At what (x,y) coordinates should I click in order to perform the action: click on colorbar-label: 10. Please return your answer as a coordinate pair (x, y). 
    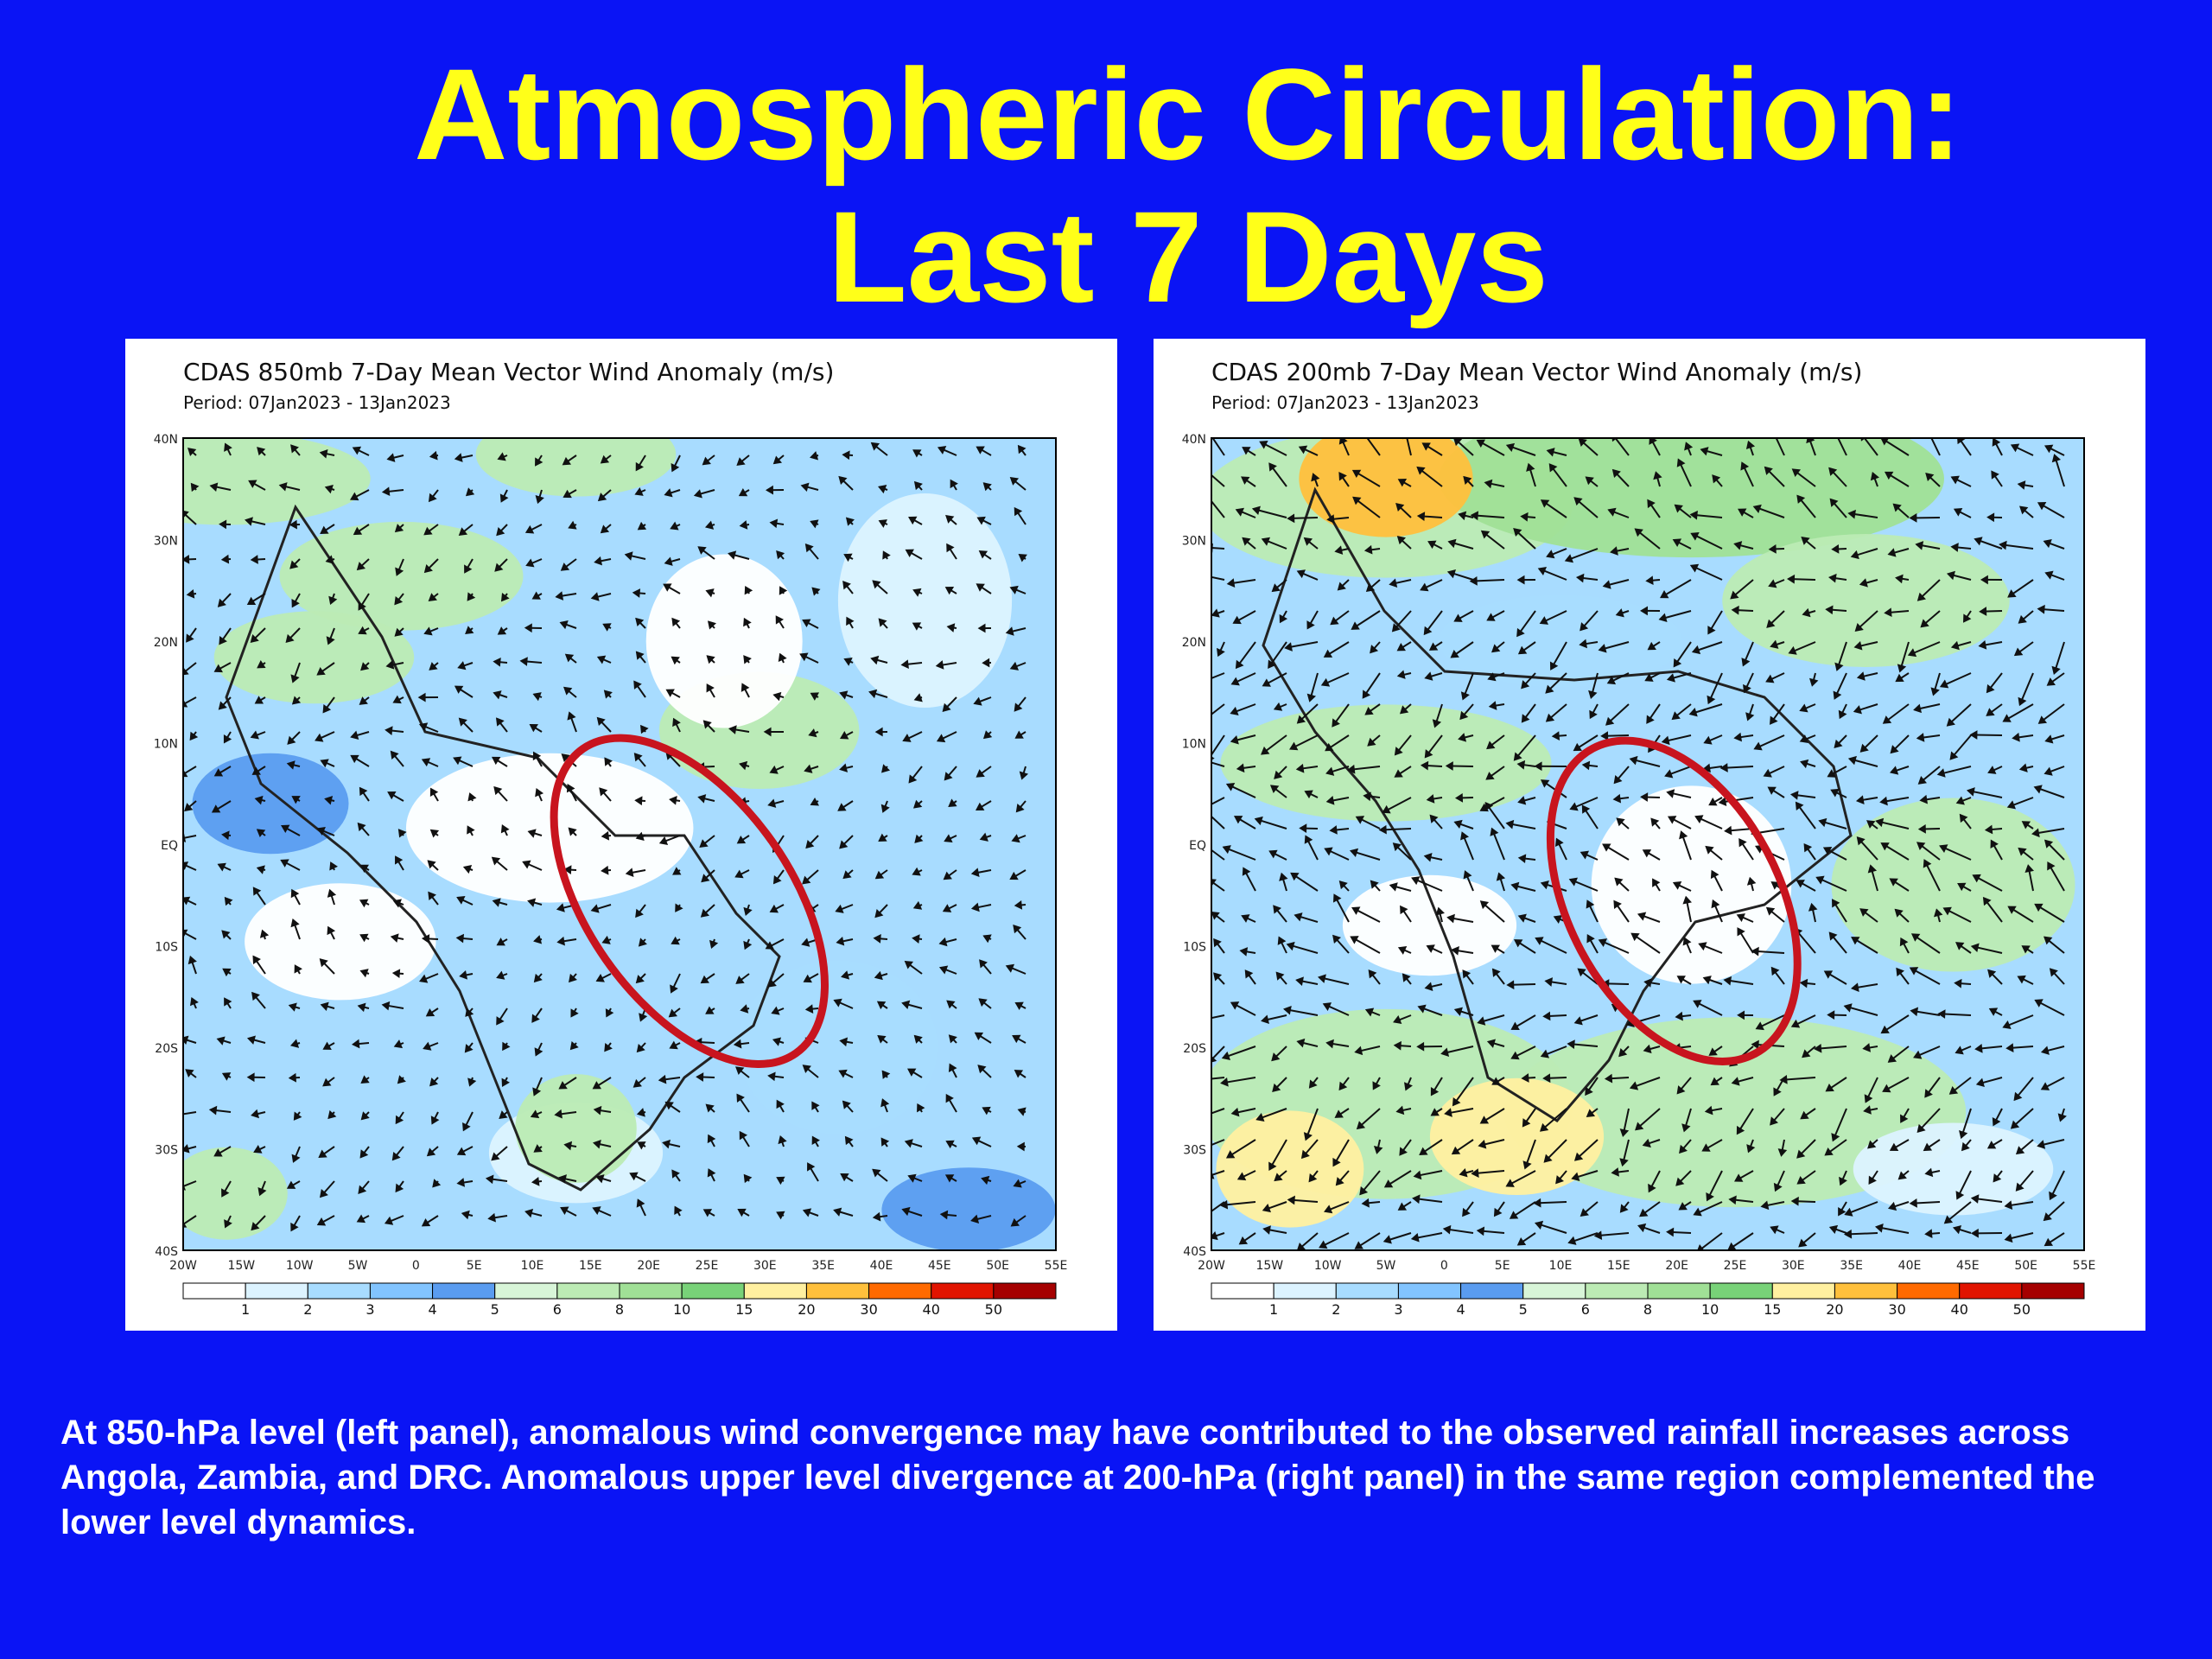
    Looking at the image, I should click on (1710, 1309).